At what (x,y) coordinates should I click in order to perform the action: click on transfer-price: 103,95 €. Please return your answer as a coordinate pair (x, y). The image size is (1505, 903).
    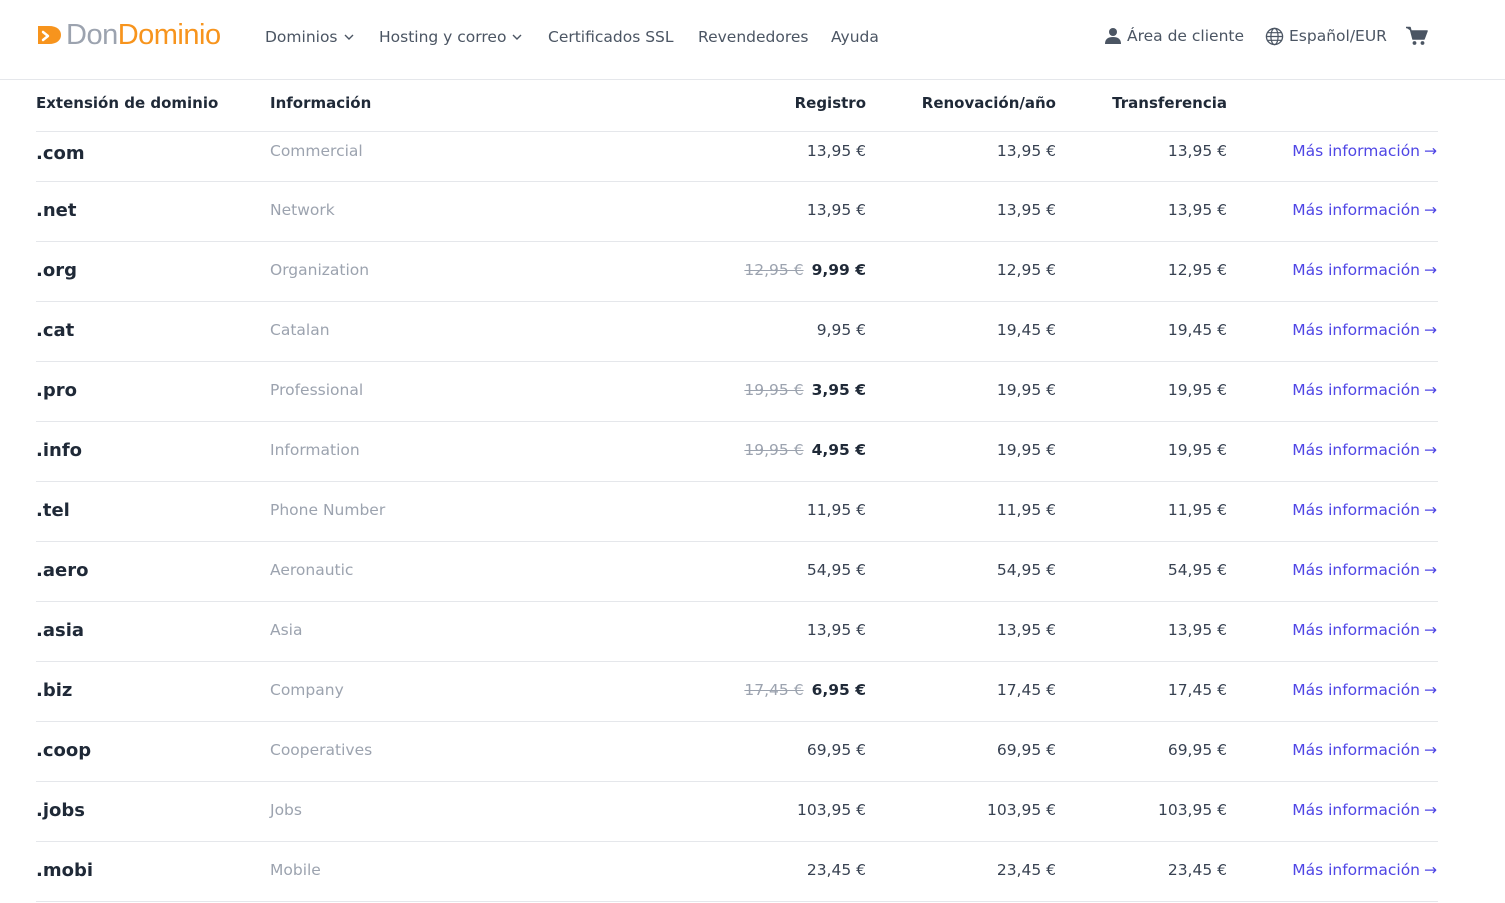
    Looking at the image, I should click on (1192, 810).